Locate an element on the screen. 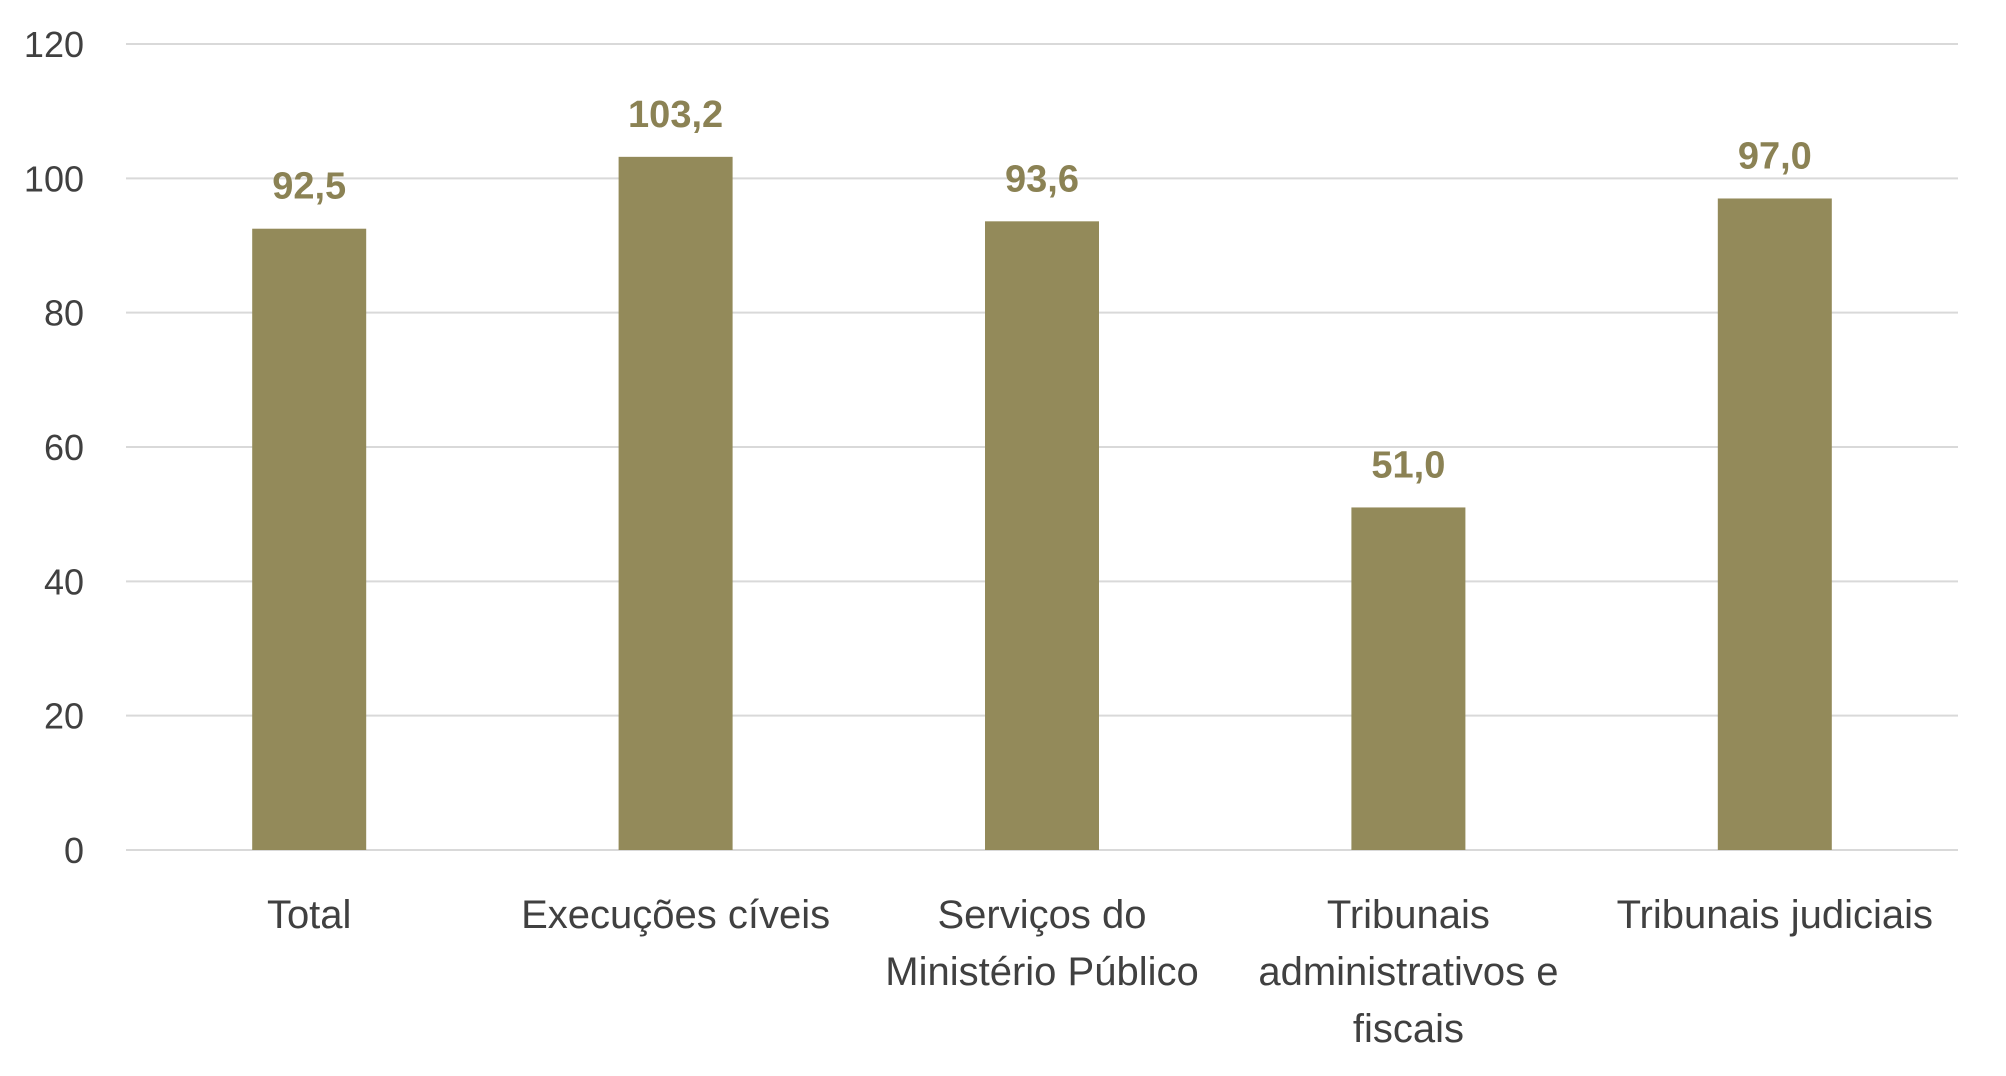  y-axis-ticks: 0 20 40 60 80 100 120 is located at coordinates (54, 447).